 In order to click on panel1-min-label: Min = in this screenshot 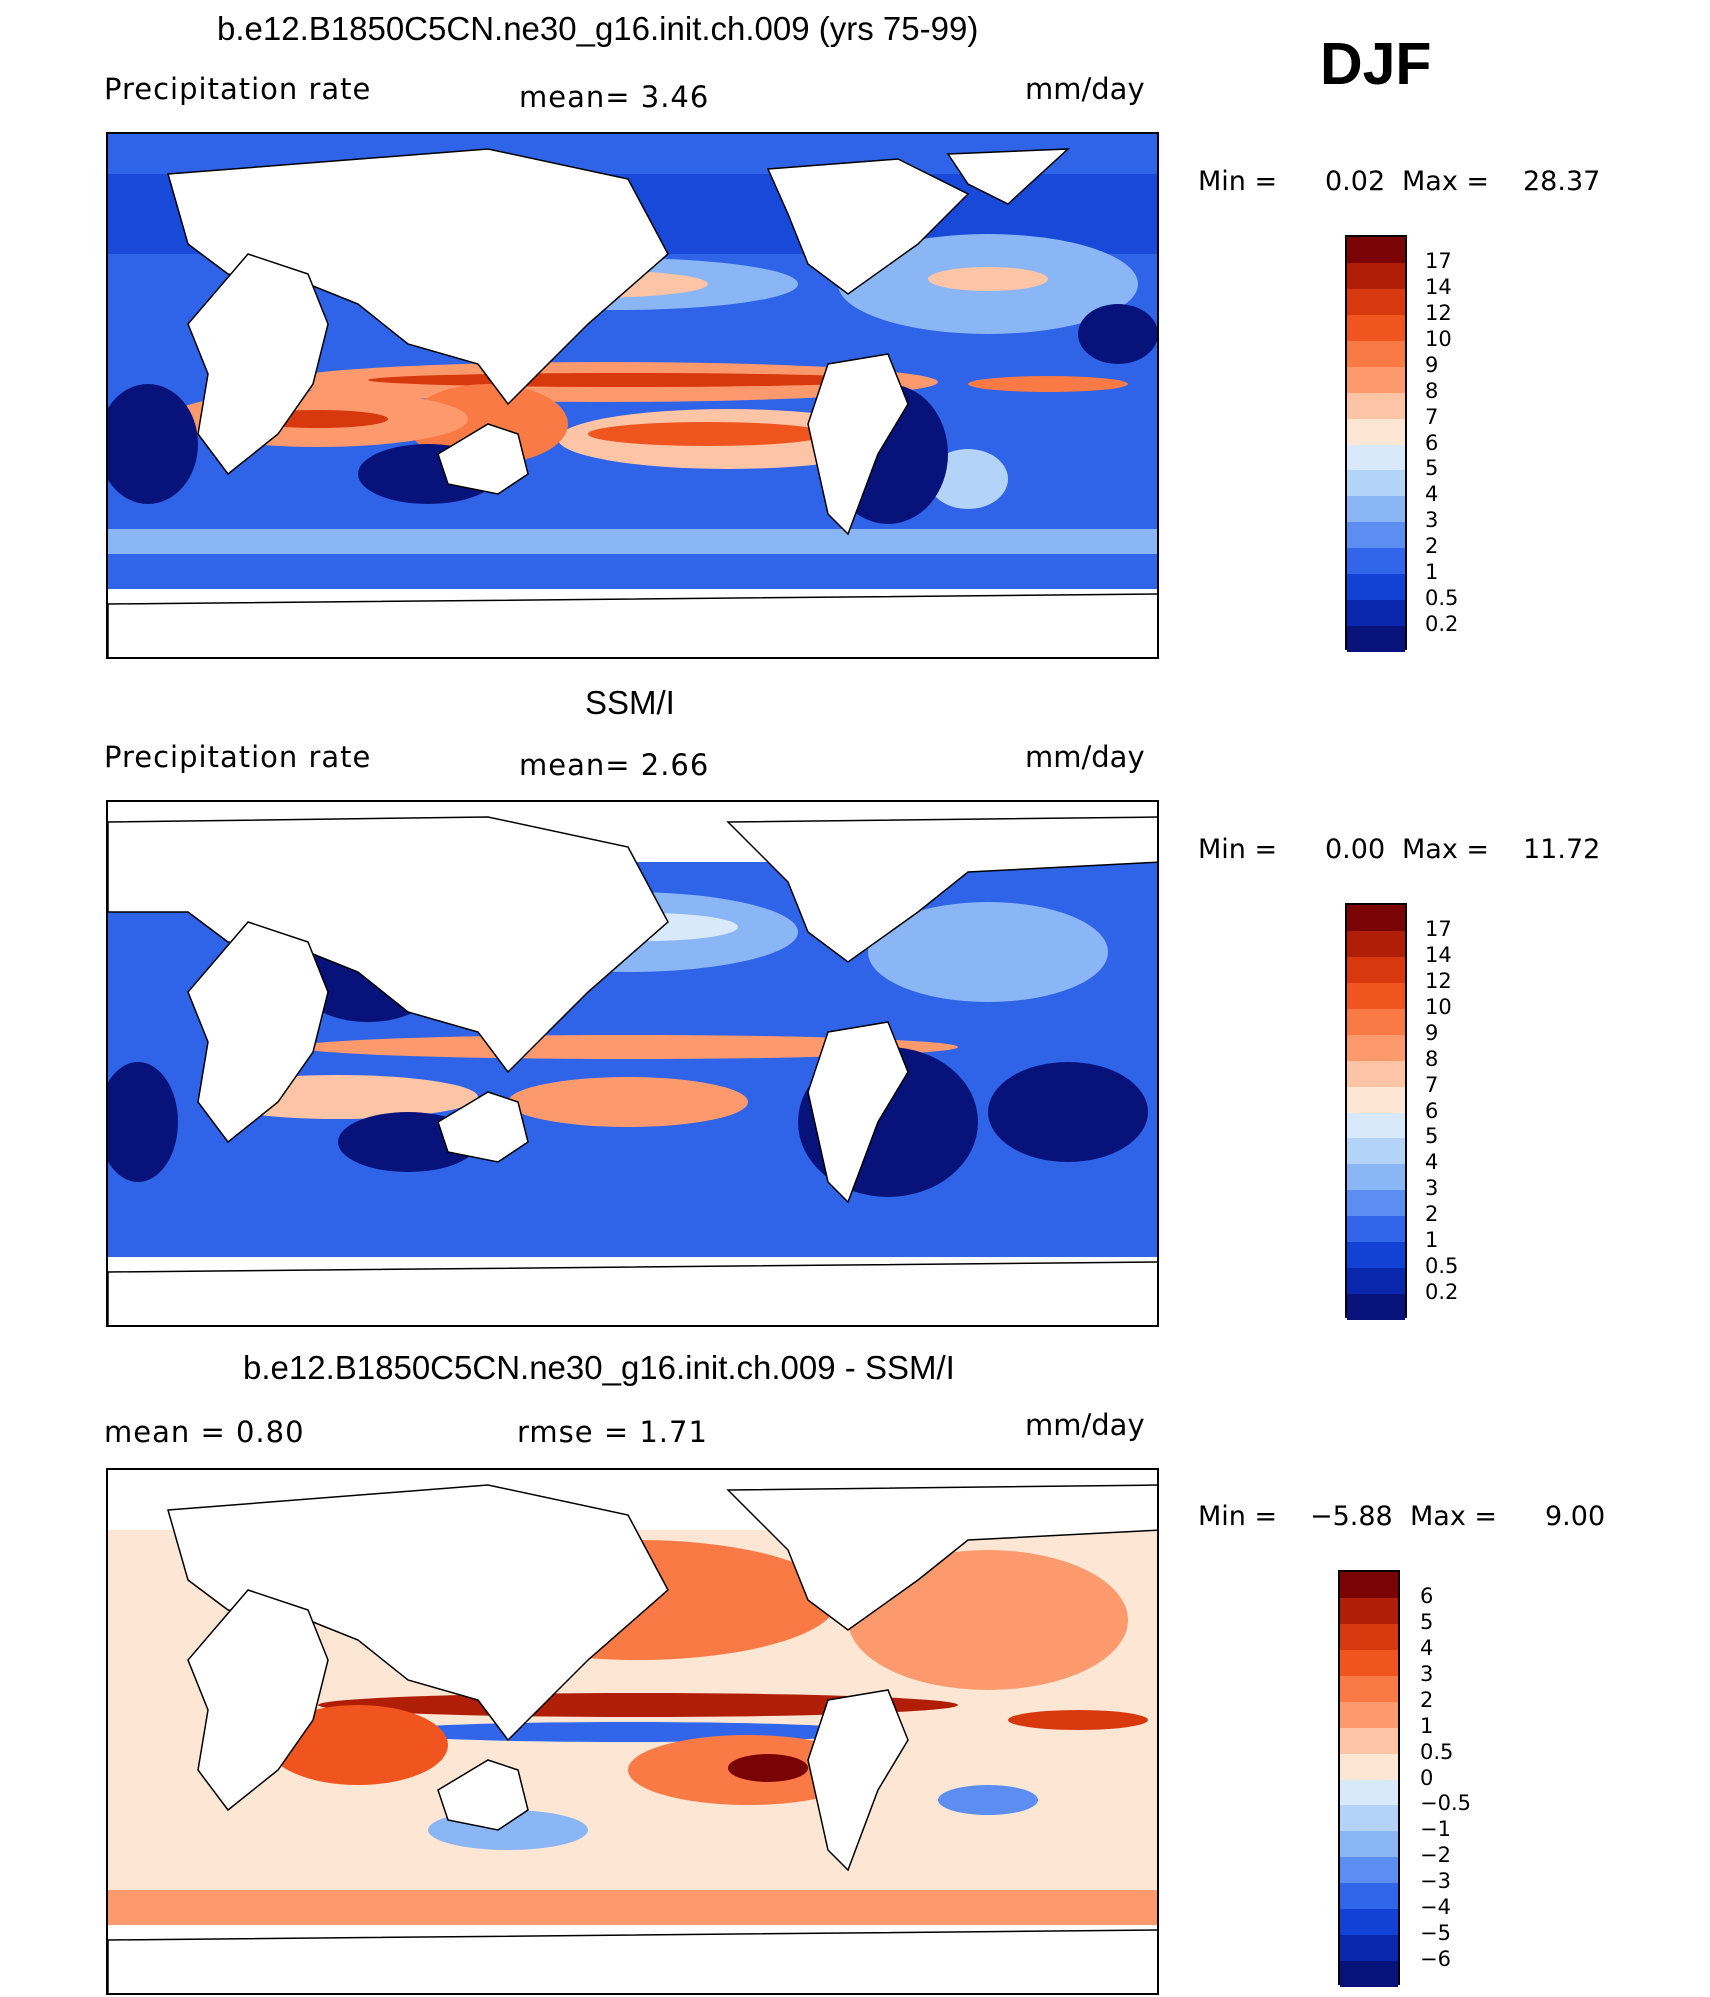, I will do `click(1238, 181)`.